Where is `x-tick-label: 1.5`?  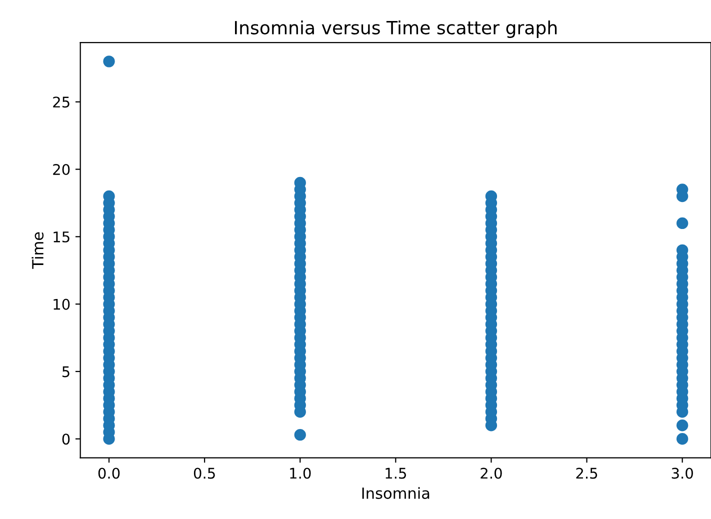
x-tick-label: 1.5 is located at coordinates (396, 473).